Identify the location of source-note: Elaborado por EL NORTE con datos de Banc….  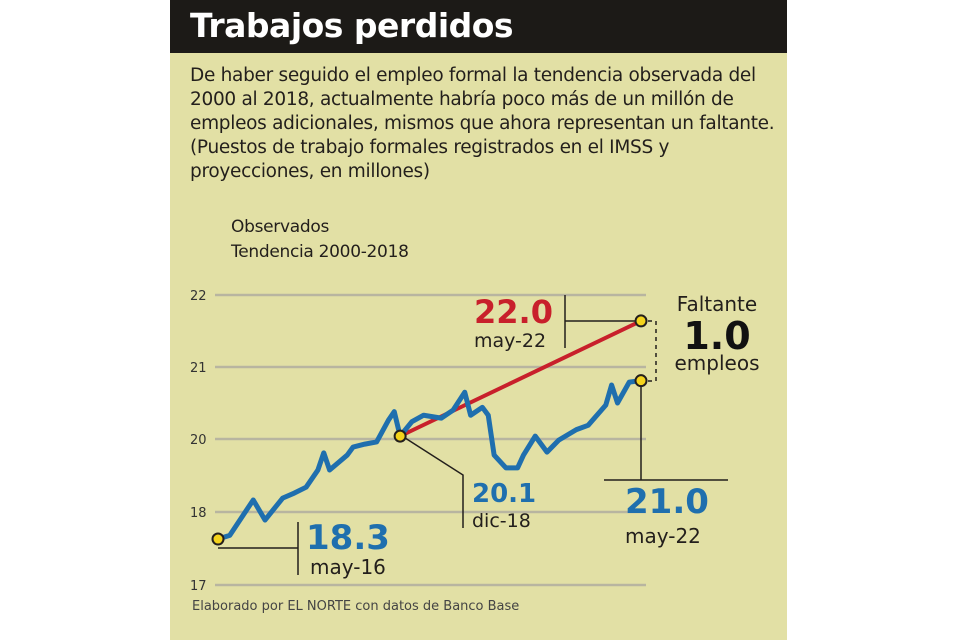
(356, 606).